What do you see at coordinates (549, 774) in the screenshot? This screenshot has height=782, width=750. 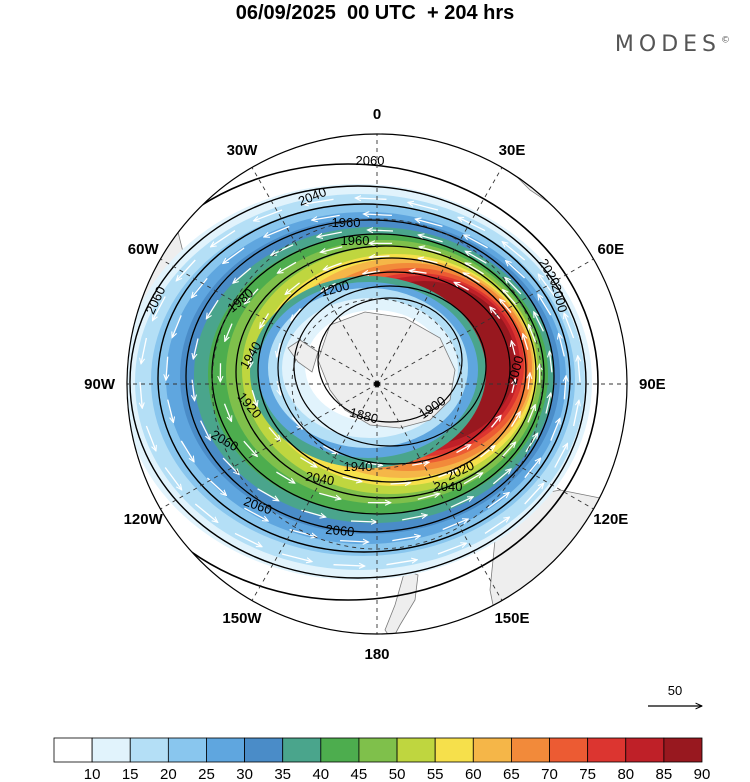 I see `colorbar-label: 70` at bounding box center [549, 774].